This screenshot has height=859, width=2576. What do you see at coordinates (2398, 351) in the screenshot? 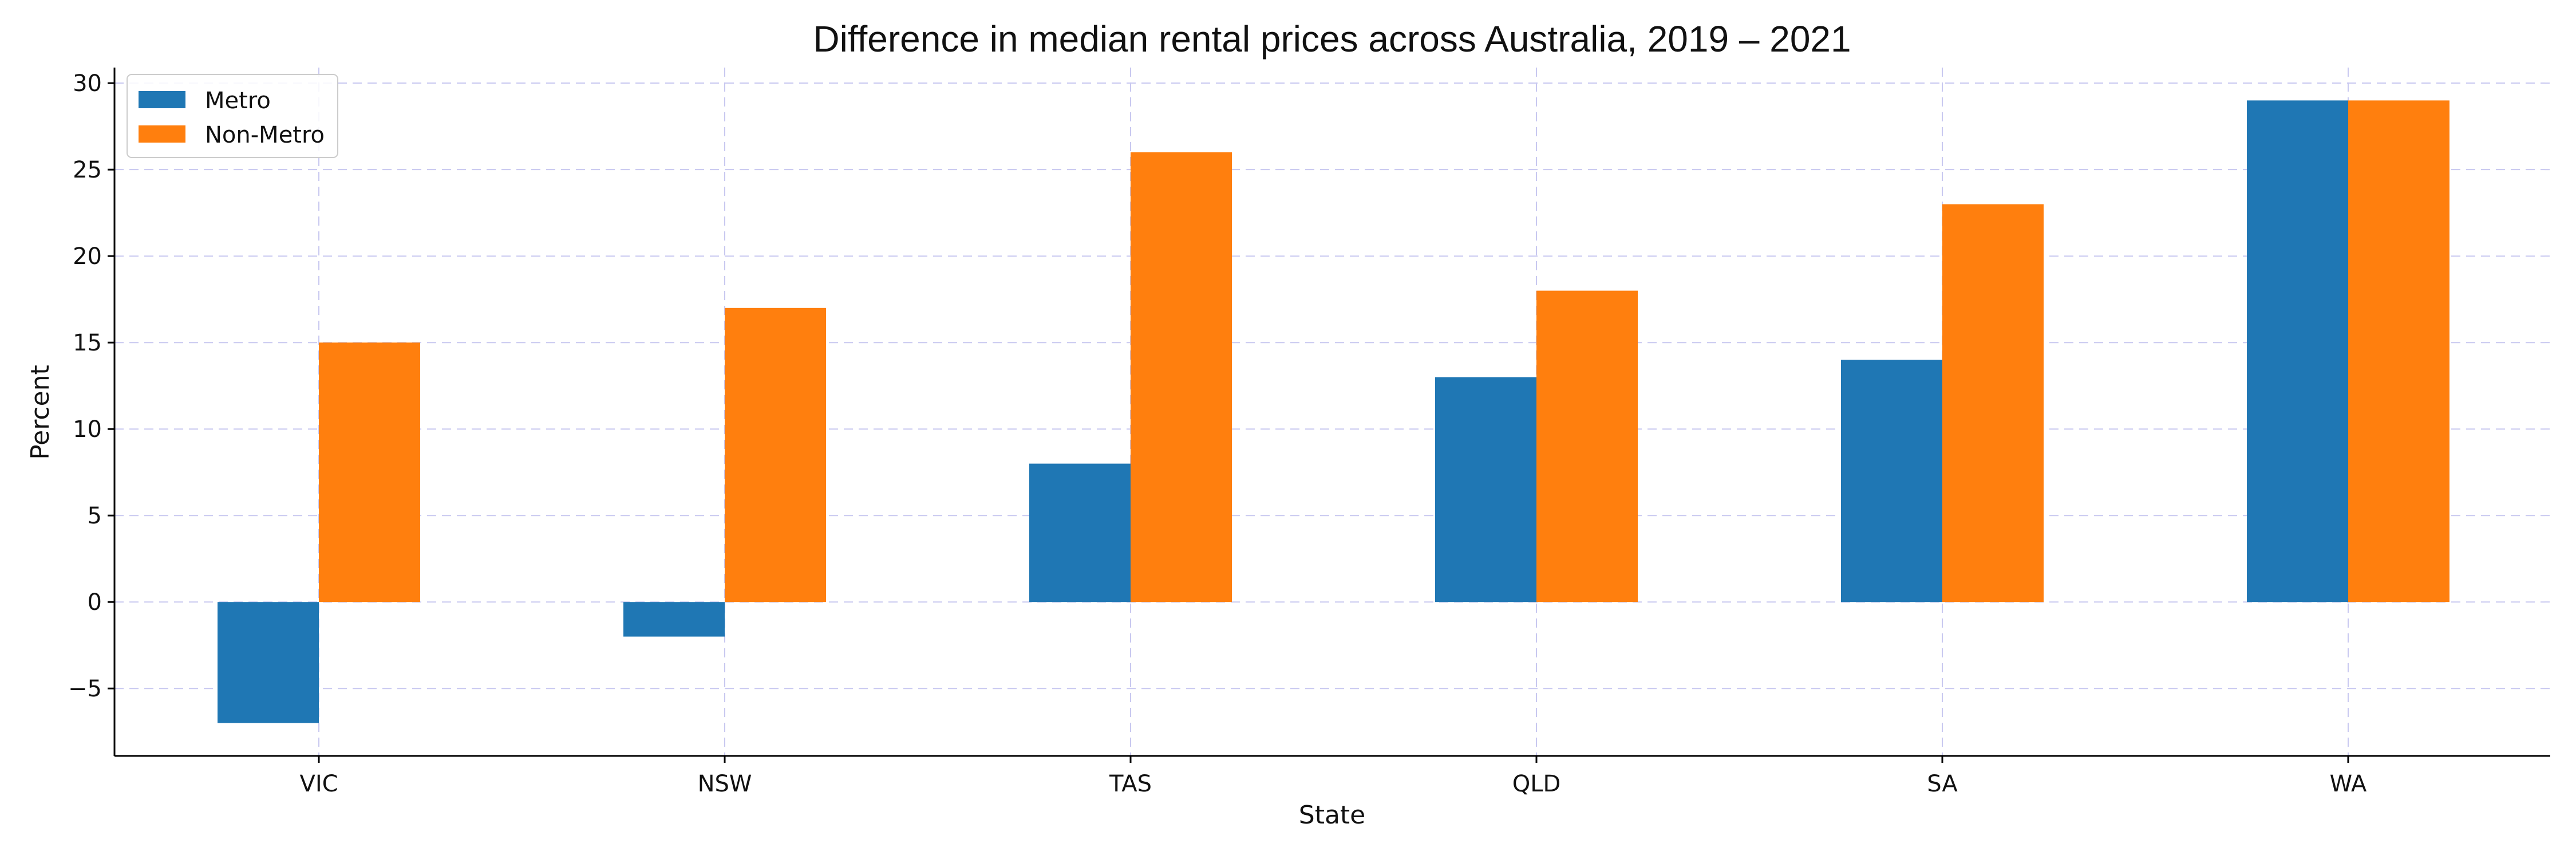
I see `bar-non-metro-wa` at bounding box center [2398, 351].